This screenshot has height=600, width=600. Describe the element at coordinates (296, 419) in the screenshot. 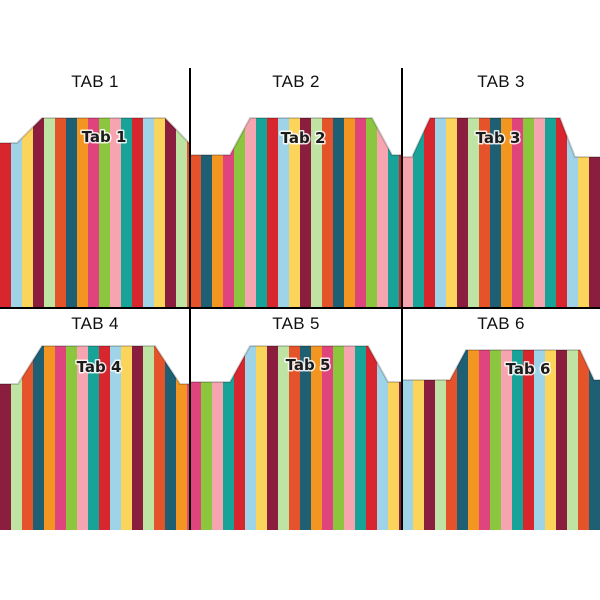

I see `tab-divider-5: Tab 5` at that location.